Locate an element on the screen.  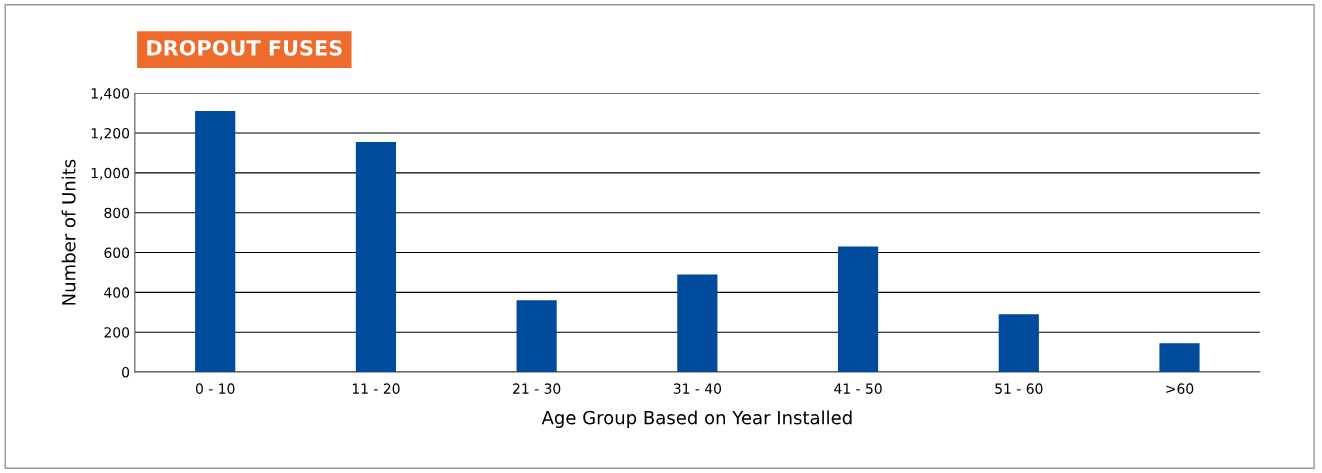
y-tick-label: 400 is located at coordinates (117, 292).